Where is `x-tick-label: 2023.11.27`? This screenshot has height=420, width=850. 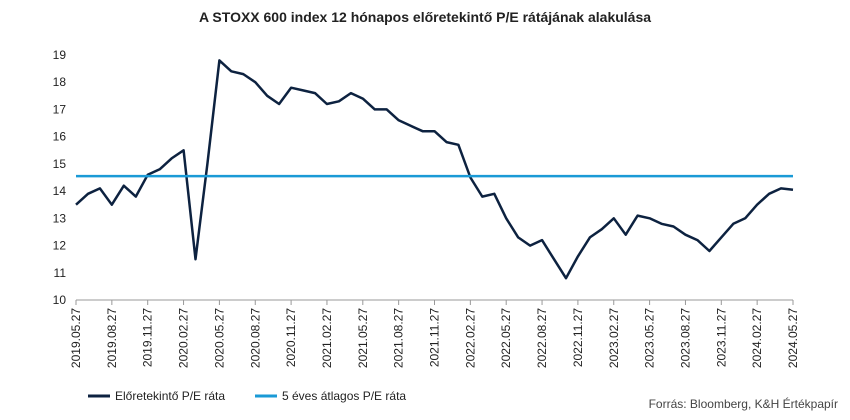 x-tick-label: 2023.11.27 is located at coordinates (721, 337).